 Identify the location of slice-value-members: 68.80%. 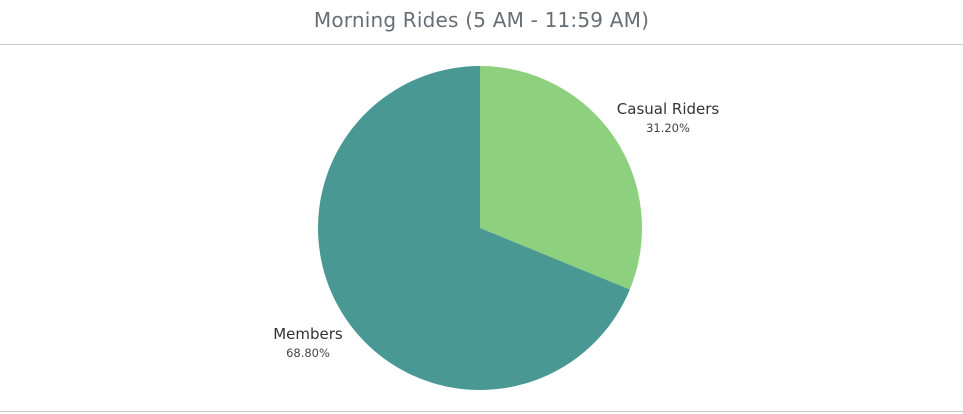
(308, 353).